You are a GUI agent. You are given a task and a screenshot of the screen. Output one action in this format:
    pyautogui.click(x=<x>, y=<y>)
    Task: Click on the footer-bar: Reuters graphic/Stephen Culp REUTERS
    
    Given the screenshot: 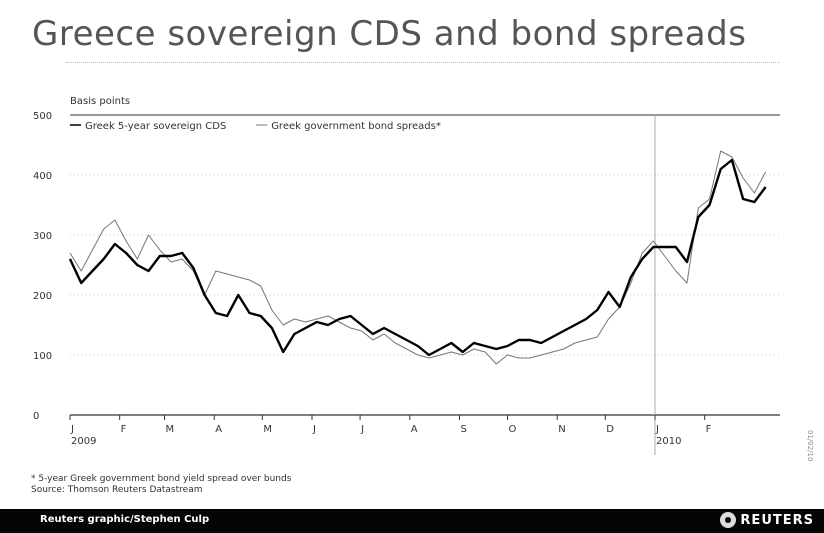 What is the action you would take?
    pyautogui.click(x=412, y=521)
    